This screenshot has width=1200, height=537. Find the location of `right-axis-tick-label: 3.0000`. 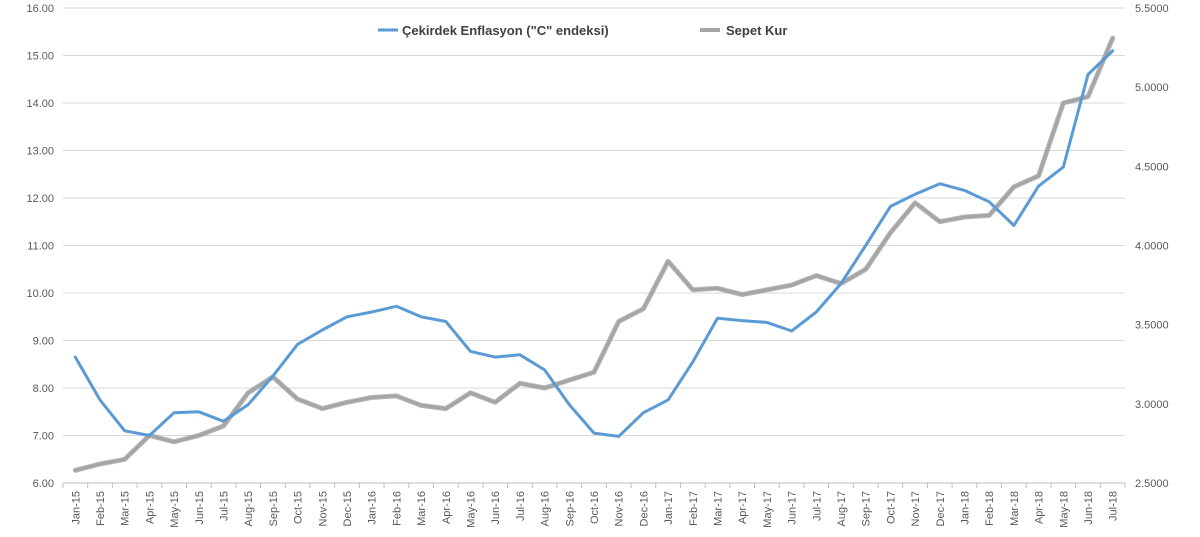

right-axis-tick-label: 3.0000 is located at coordinates (1152, 405).